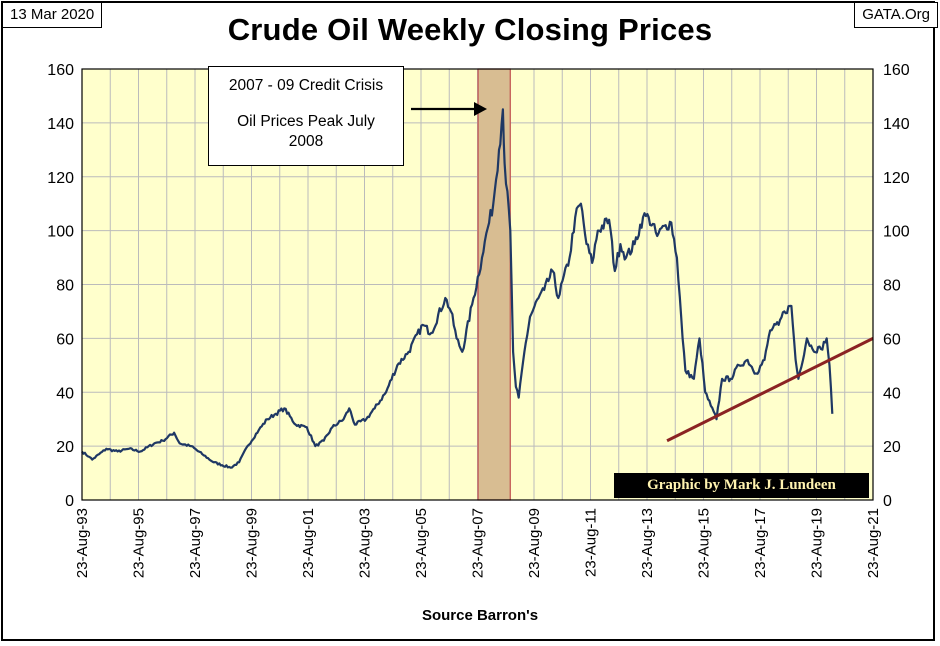  What do you see at coordinates (470, 29) in the screenshot?
I see `chart-title: Crude Oil Weekly Closing Prices` at bounding box center [470, 29].